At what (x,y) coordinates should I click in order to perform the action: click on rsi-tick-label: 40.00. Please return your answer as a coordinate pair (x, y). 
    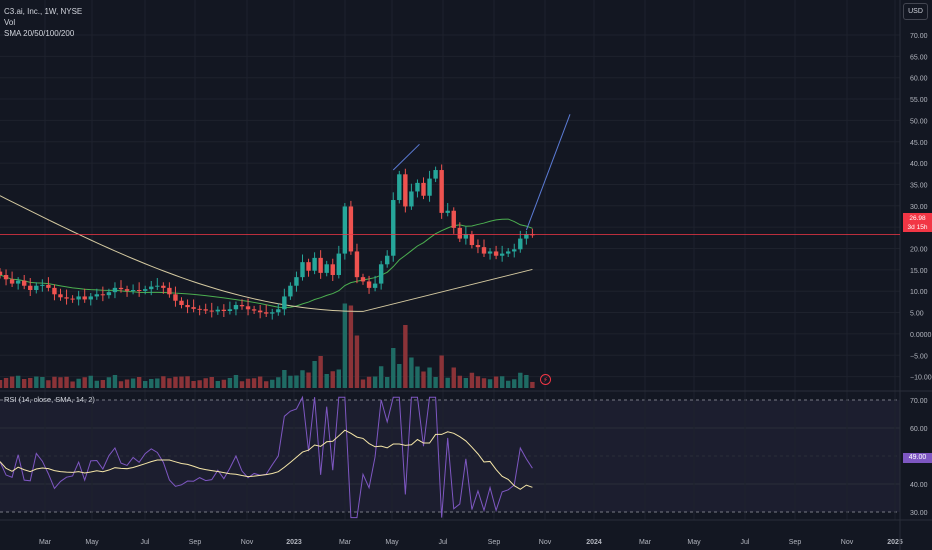
    Looking at the image, I should click on (919, 485).